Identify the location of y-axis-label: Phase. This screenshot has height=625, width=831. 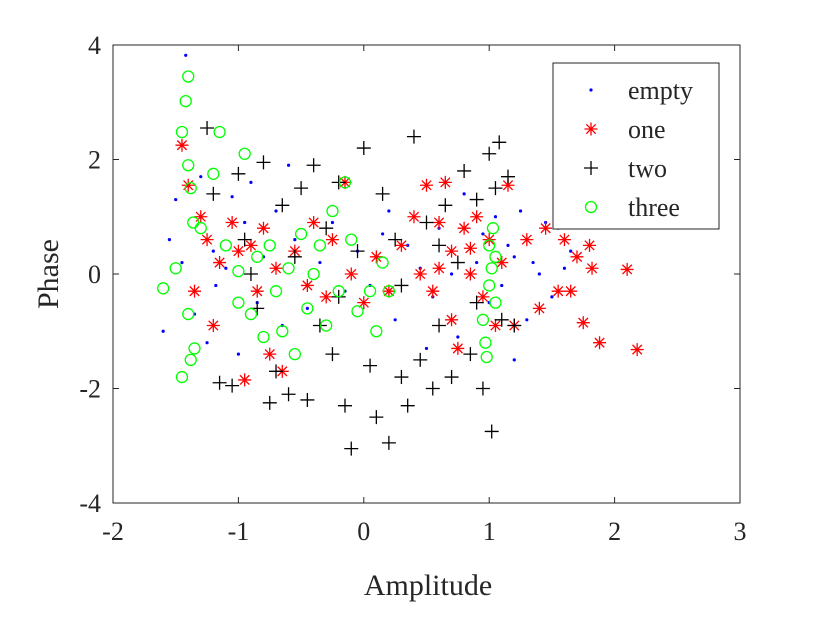
(48, 274).